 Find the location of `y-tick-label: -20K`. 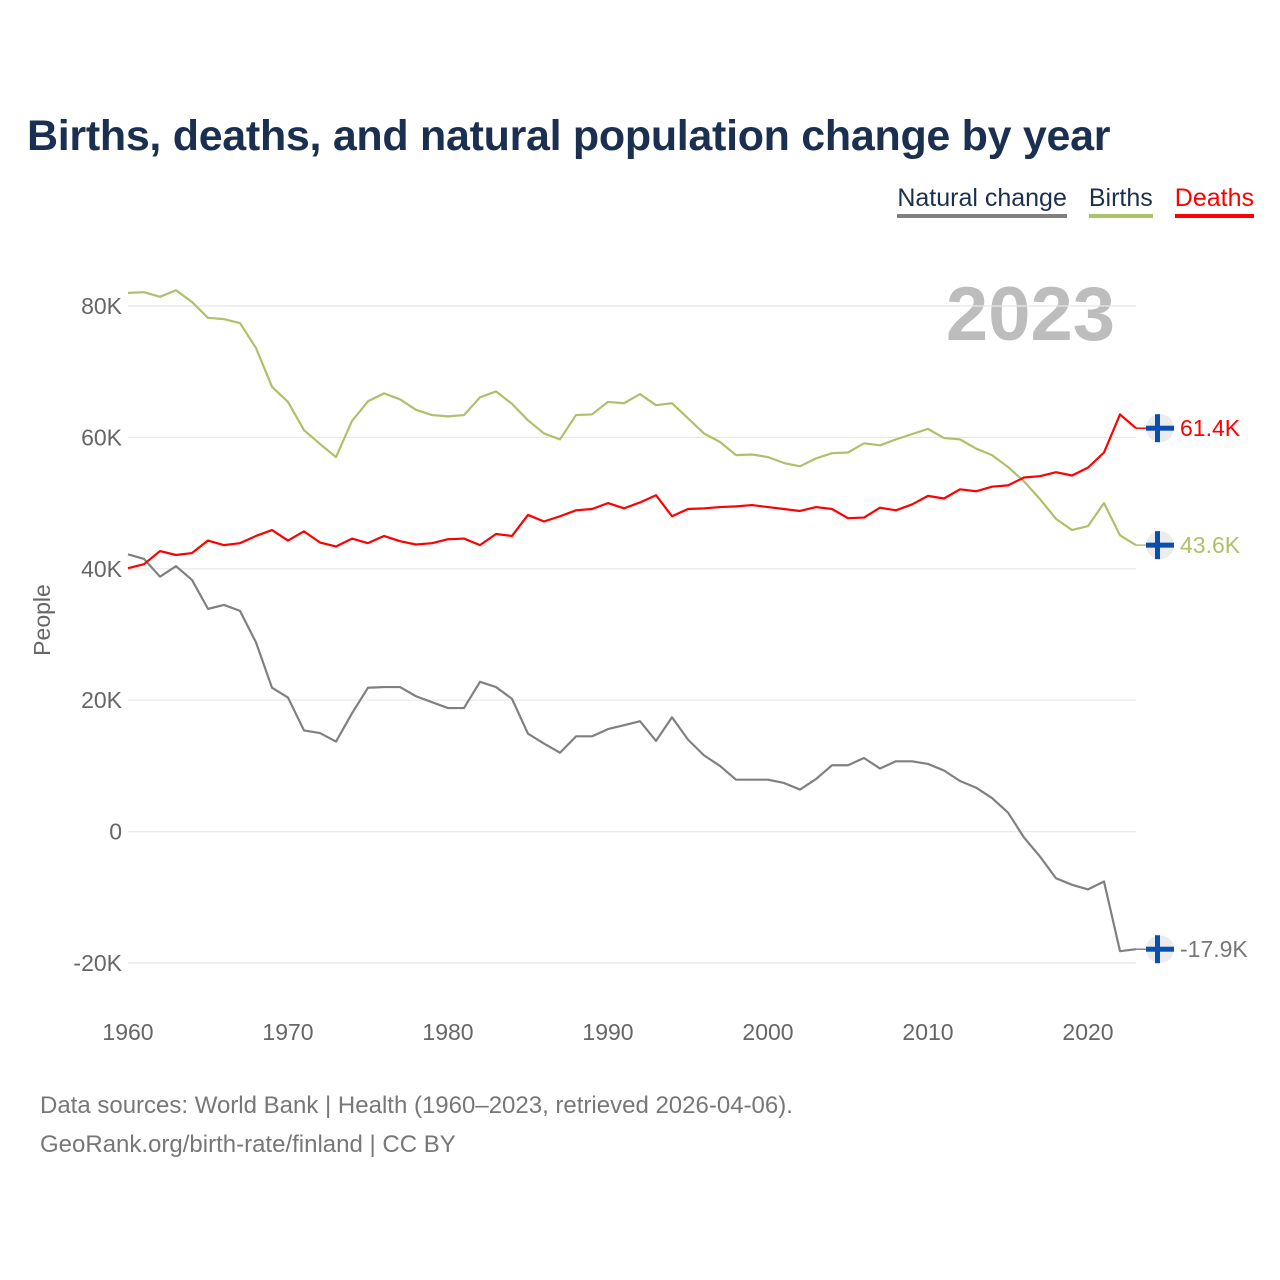

y-tick-label: -20K is located at coordinates (97, 963).